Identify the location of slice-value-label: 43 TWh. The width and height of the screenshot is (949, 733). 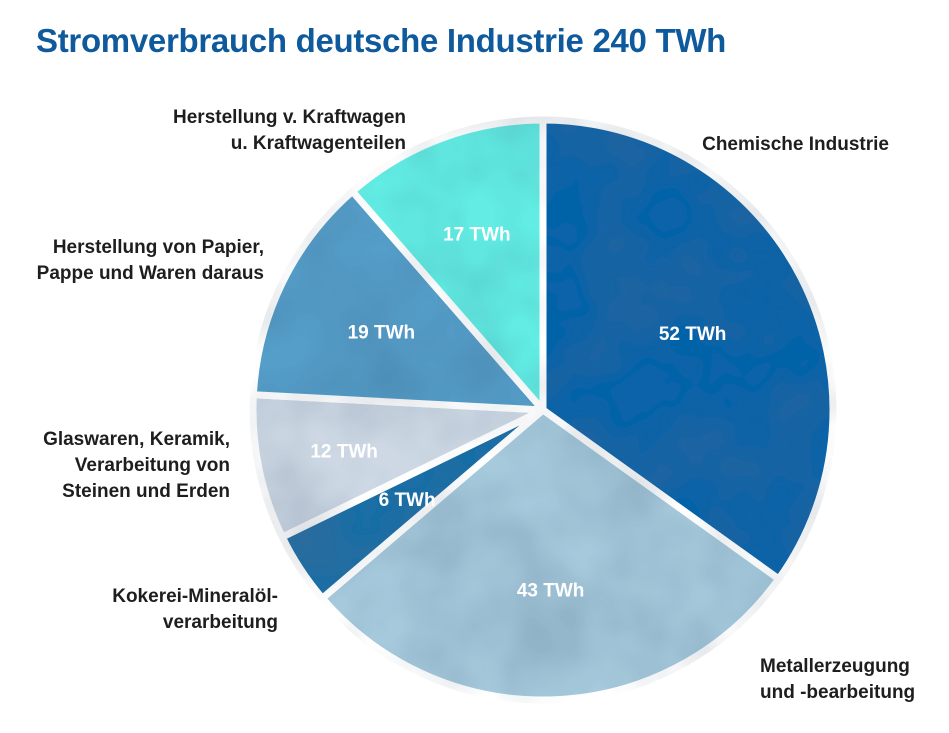
(551, 591).